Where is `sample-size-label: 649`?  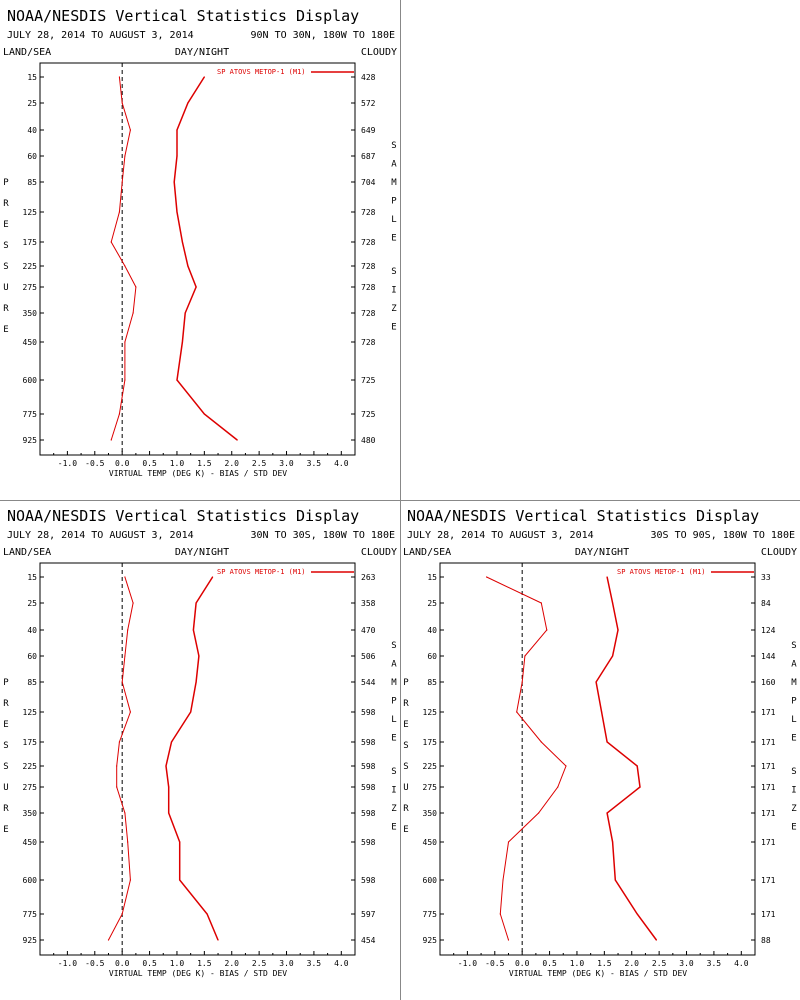
sample-size-label: 649 is located at coordinates (368, 130).